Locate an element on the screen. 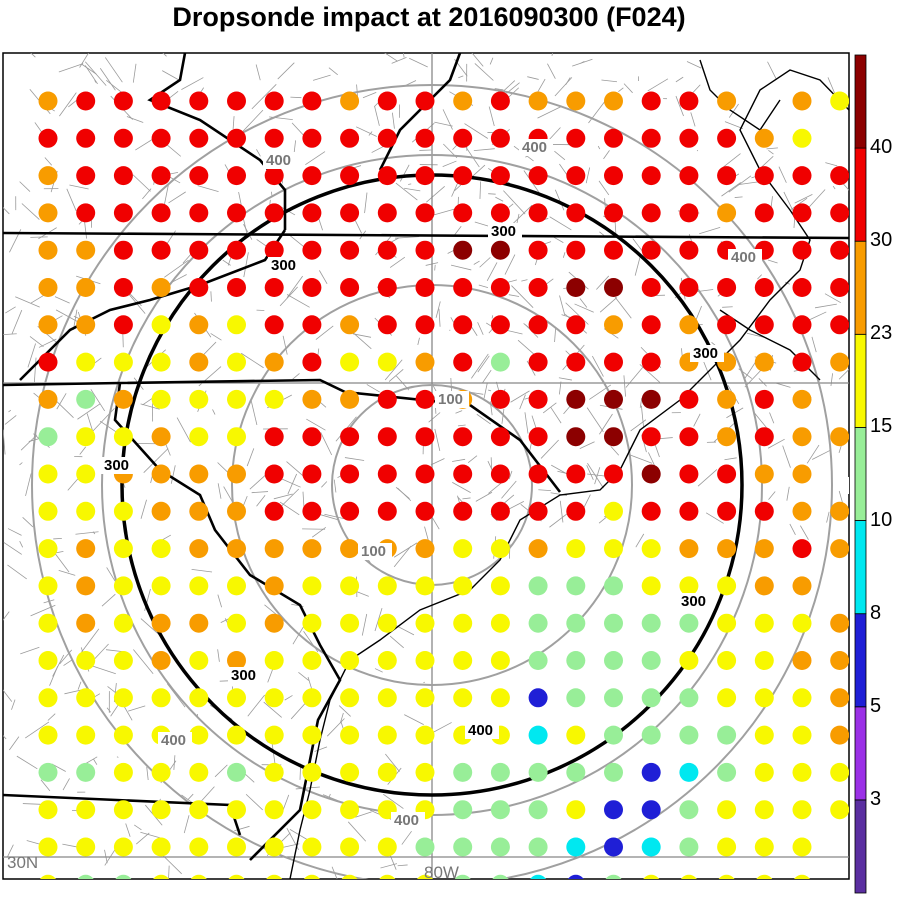  ring-label-bg is located at coordinates (848, 485).